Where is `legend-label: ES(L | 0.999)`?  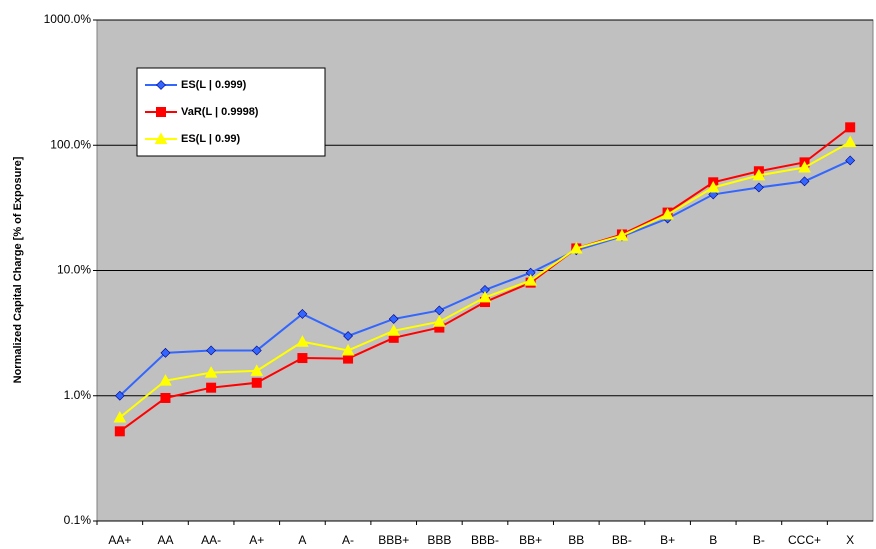
legend-label: ES(L | 0.999) is located at coordinates (214, 85).